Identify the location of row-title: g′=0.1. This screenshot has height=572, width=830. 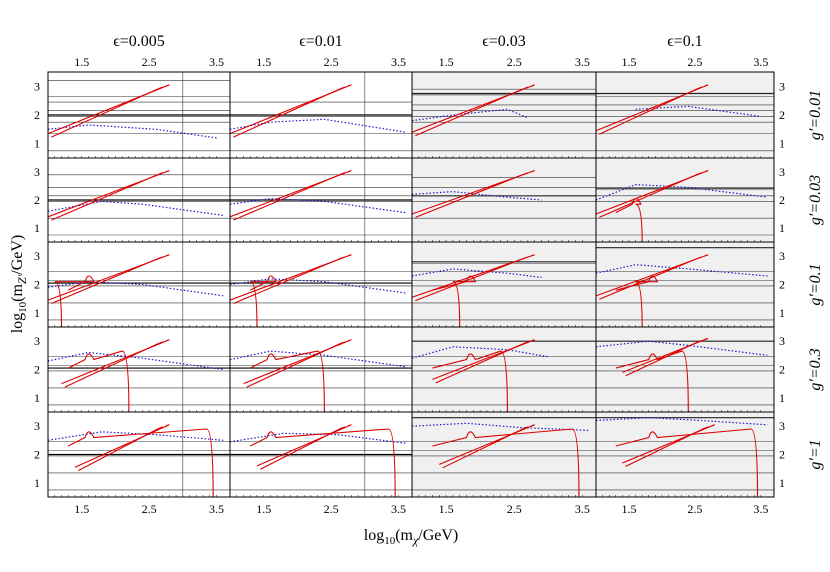
(815, 284).